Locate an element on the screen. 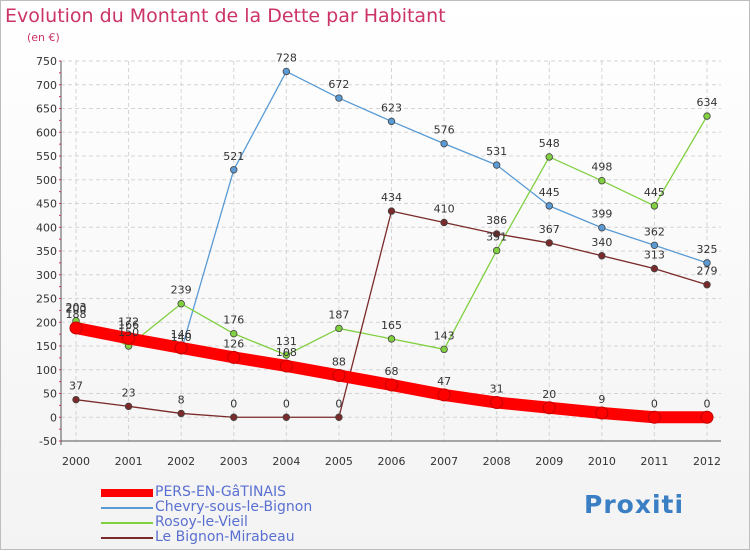  data-label-1-9: 445 is located at coordinates (549, 192).